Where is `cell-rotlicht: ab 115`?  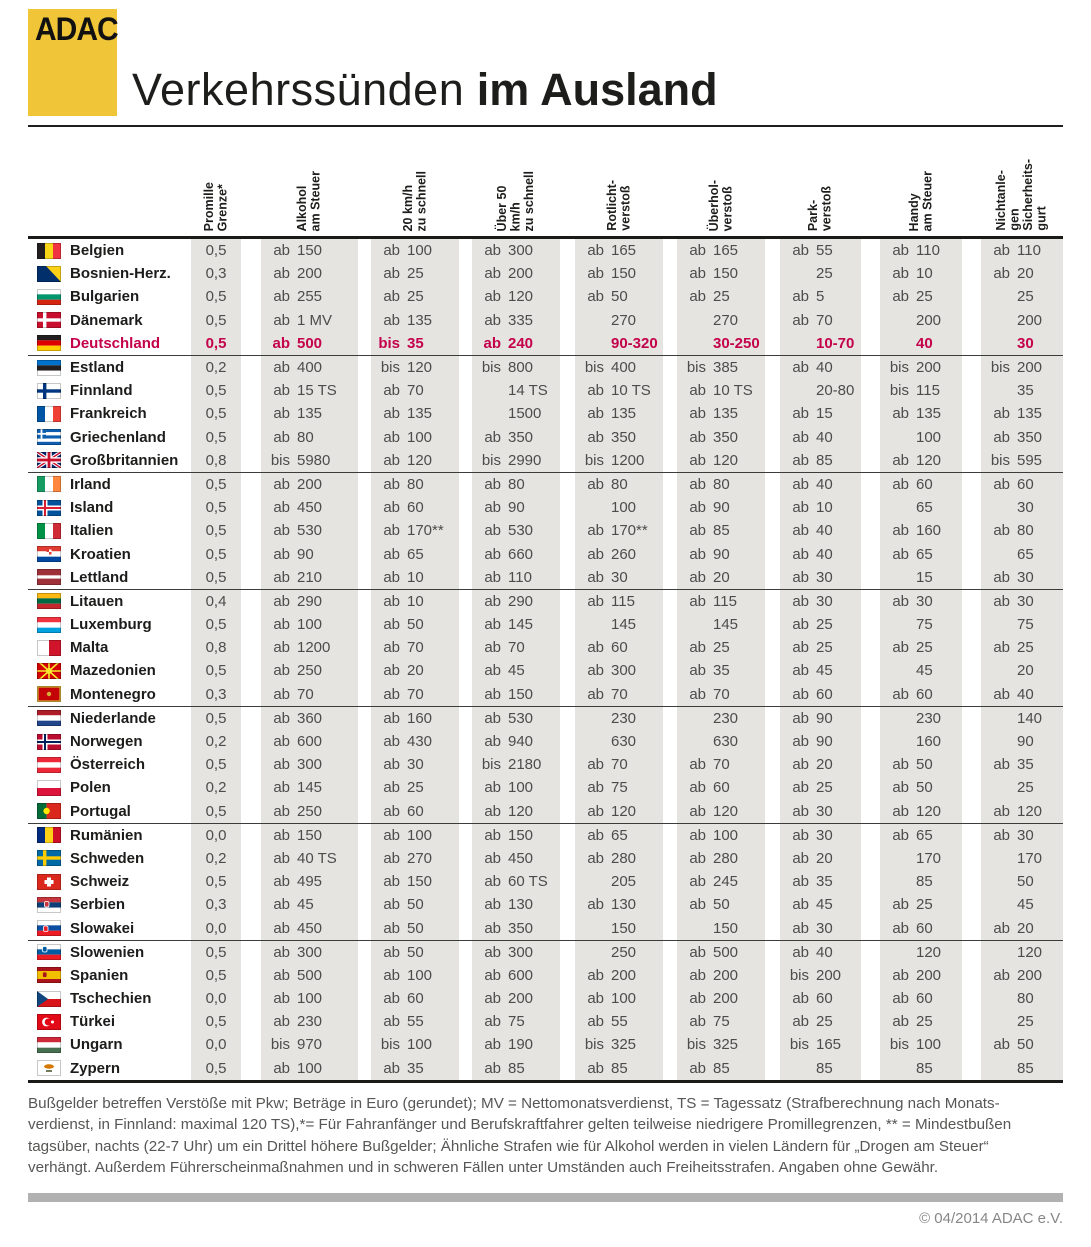 cell-rotlicht: ab 115 is located at coordinates (619, 601).